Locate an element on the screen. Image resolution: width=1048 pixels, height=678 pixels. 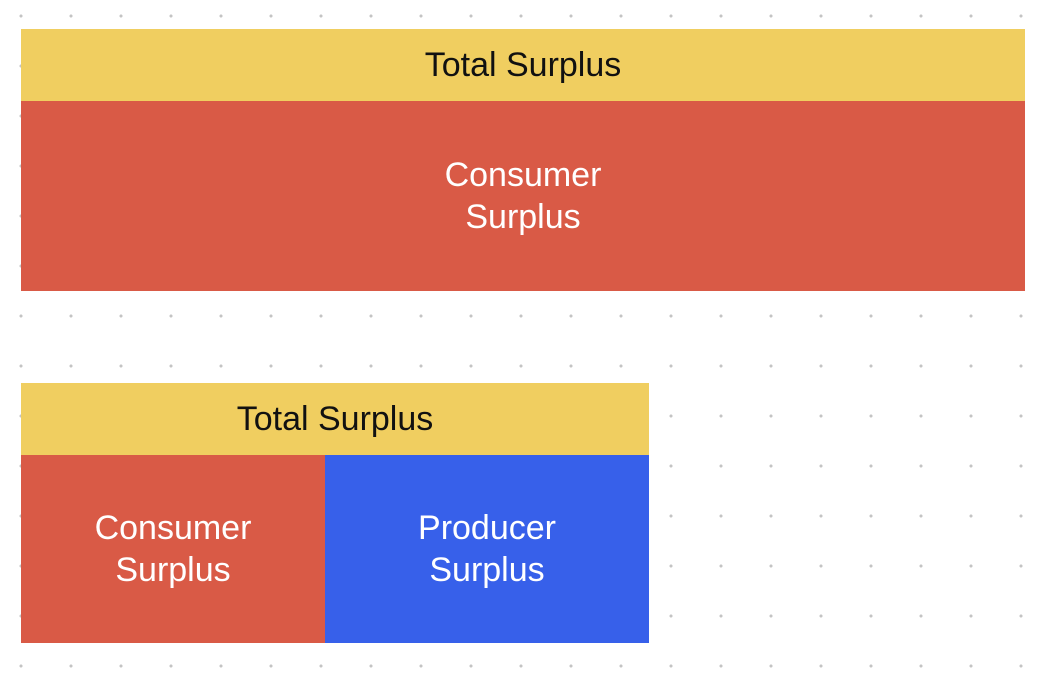
consumer-surplus-block: Consumer Surplus is located at coordinates (173, 549).